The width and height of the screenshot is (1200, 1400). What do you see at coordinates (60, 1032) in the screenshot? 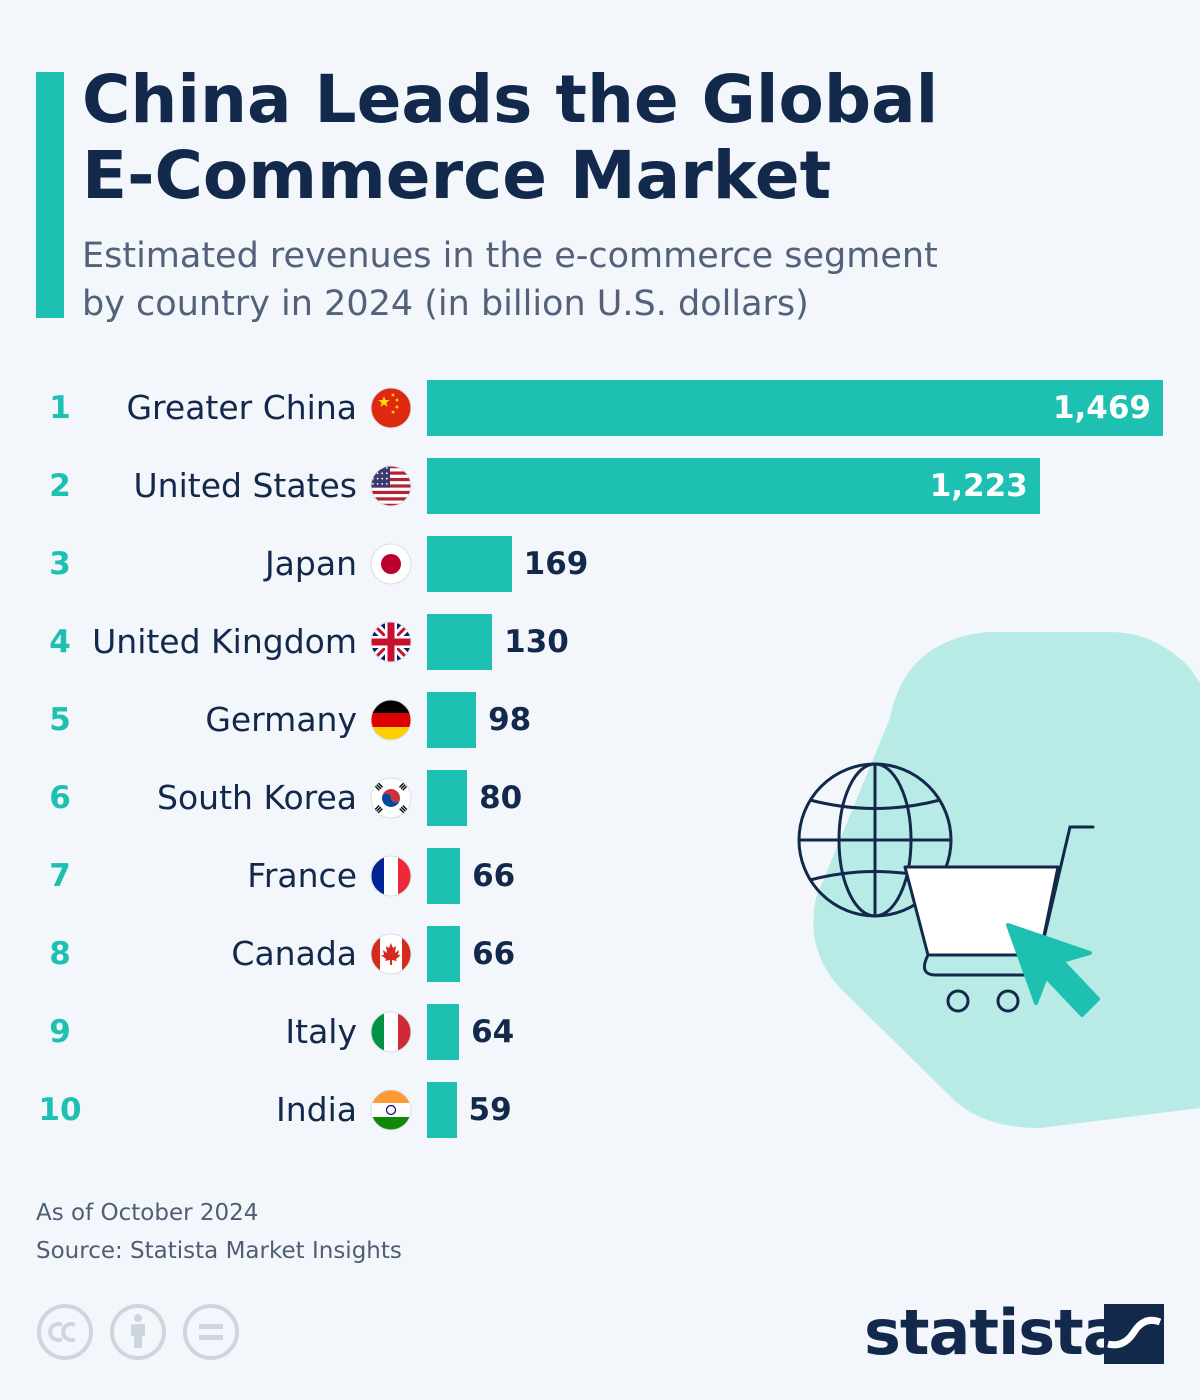
I see `rank-label: 9` at bounding box center [60, 1032].